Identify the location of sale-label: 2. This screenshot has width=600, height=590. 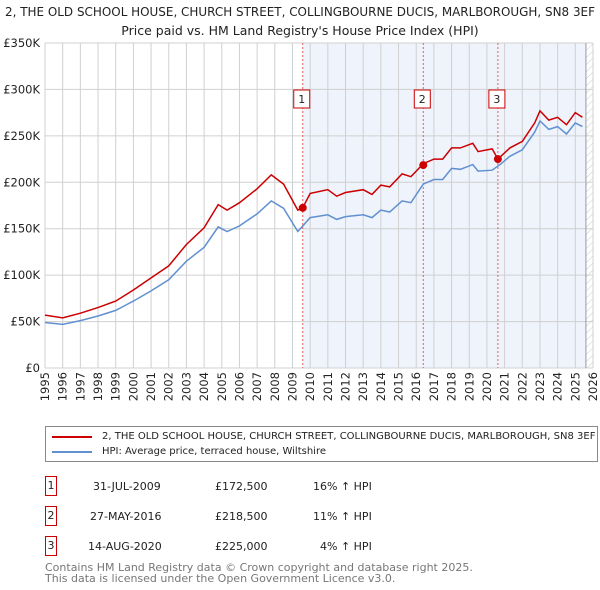
(422, 99).